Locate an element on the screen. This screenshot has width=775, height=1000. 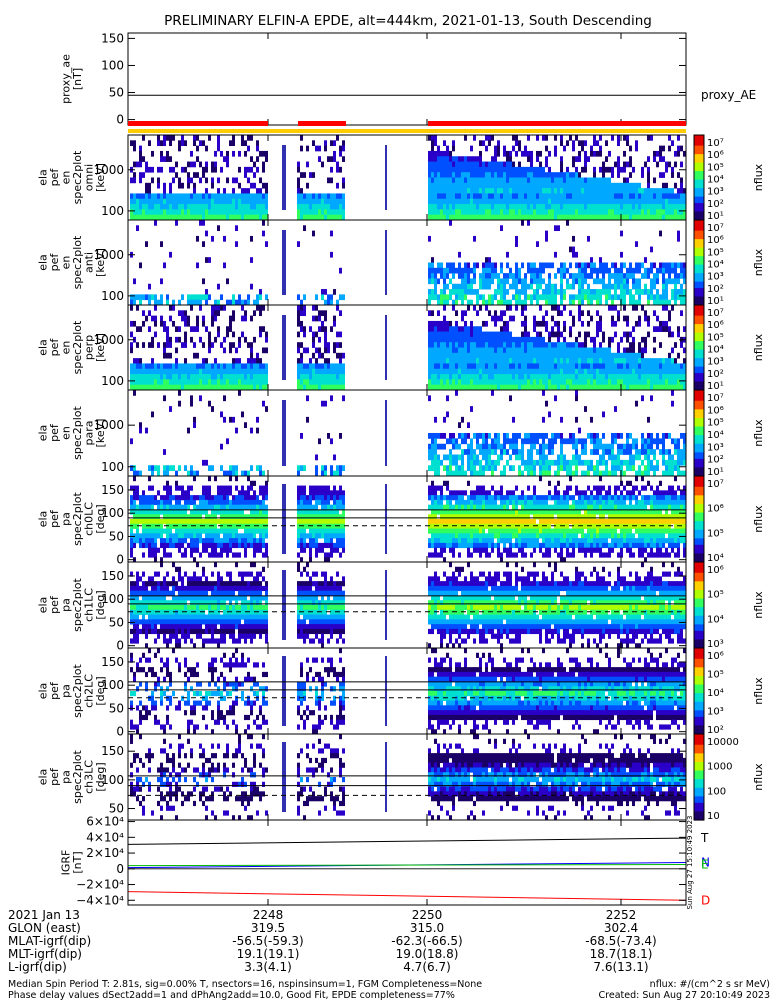
spectrogram-sliver is located at coordinates (386, 347).